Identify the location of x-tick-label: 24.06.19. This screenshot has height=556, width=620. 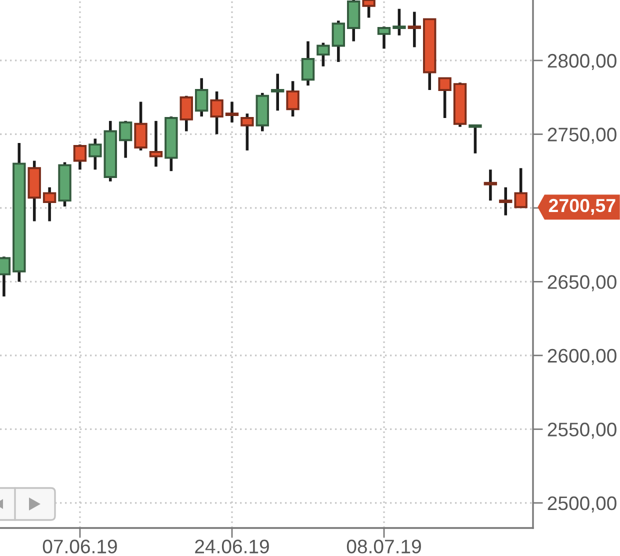
(232, 547).